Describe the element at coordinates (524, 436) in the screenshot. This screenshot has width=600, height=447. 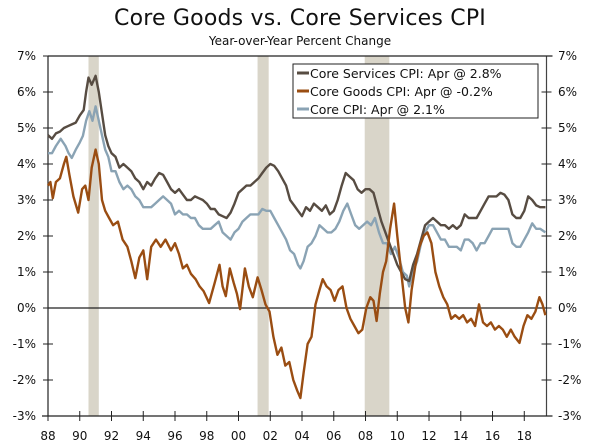
I see `x-tick-label: 18` at that location.